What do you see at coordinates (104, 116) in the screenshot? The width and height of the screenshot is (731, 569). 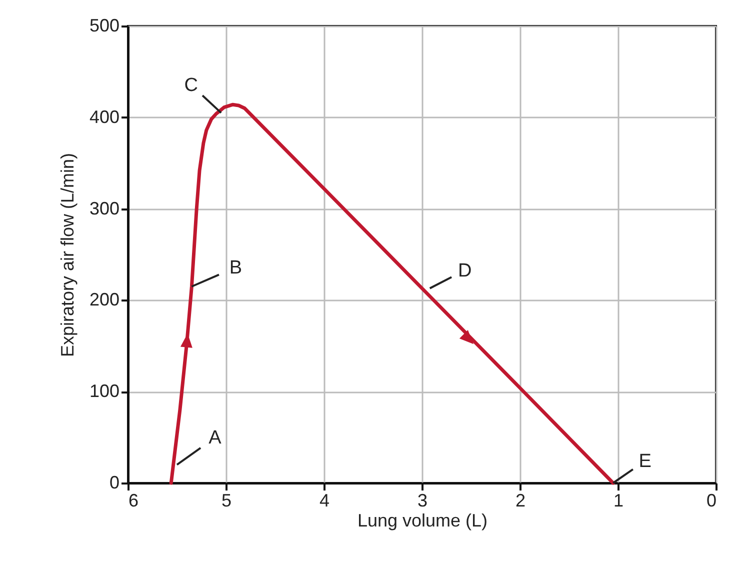 I see `y-tick-label: 400` at bounding box center [104, 116].